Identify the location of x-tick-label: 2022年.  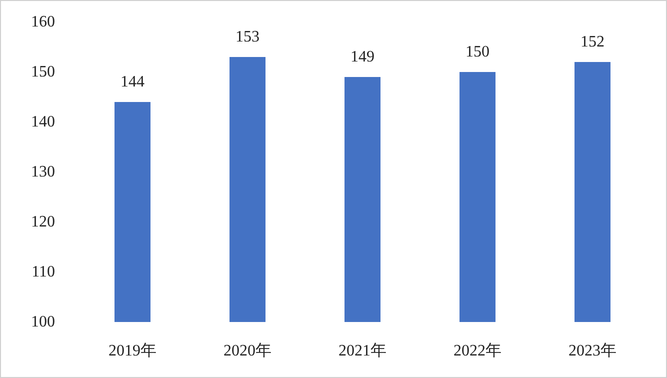
(478, 351).